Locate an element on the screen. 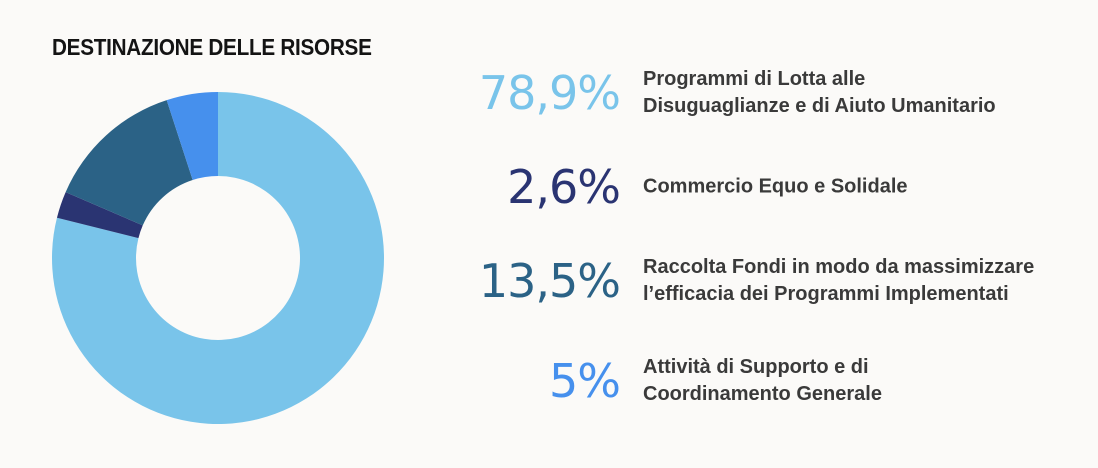 The width and height of the screenshot is (1098, 468). legend-description: Commercio Equo e Solidale is located at coordinates (775, 187).